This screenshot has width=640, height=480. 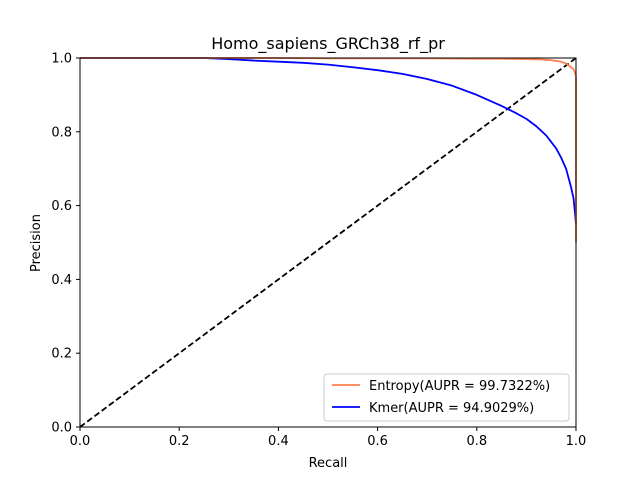 What do you see at coordinates (61, 428) in the screenshot?
I see `y-tick-label: 0.0` at bounding box center [61, 428].